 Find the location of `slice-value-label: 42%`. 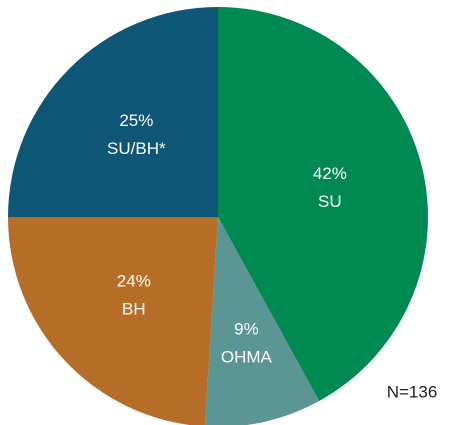

slice-value-label: 42% is located at coordinates (330, 173).